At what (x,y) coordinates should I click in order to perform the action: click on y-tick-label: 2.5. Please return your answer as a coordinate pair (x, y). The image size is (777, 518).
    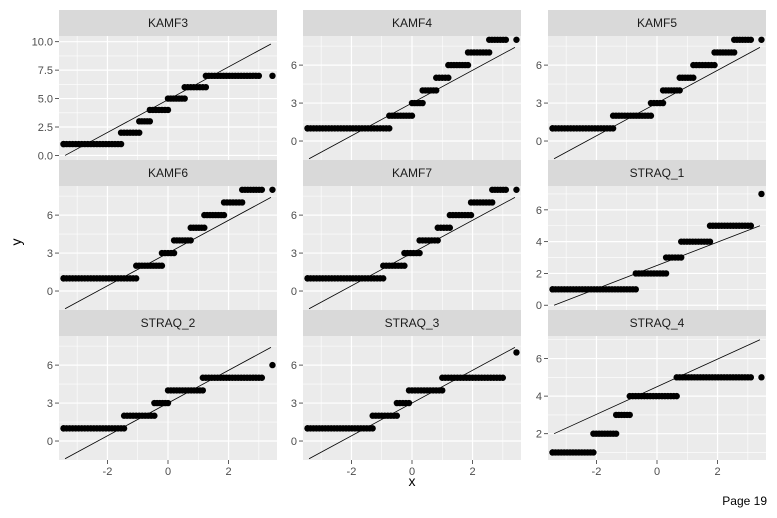
    Looking at the image, I should click on (45, 128).